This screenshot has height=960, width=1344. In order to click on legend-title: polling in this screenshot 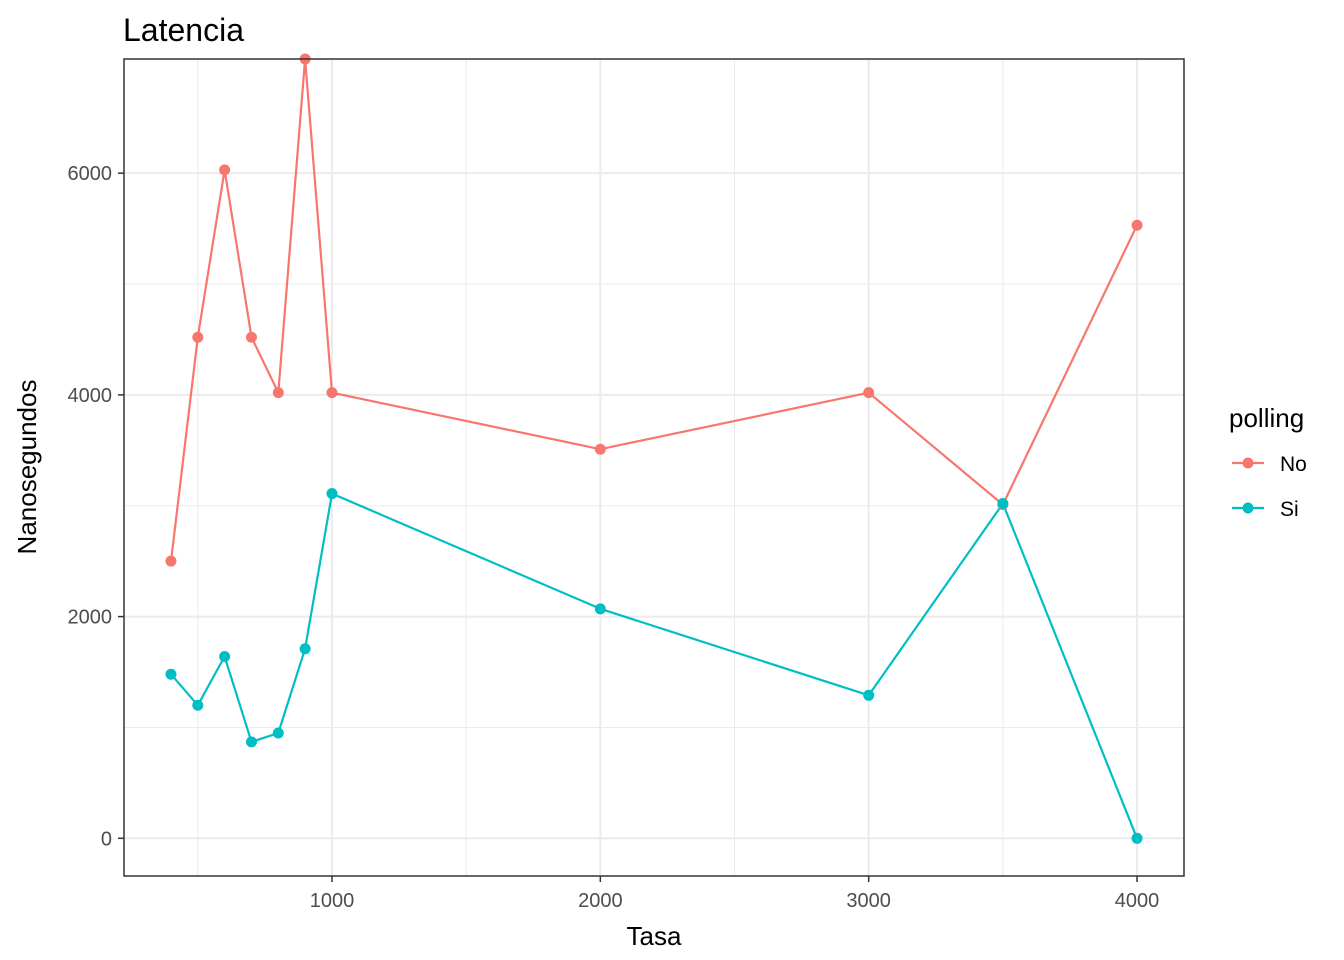, I will do `click(1266, 418)`.